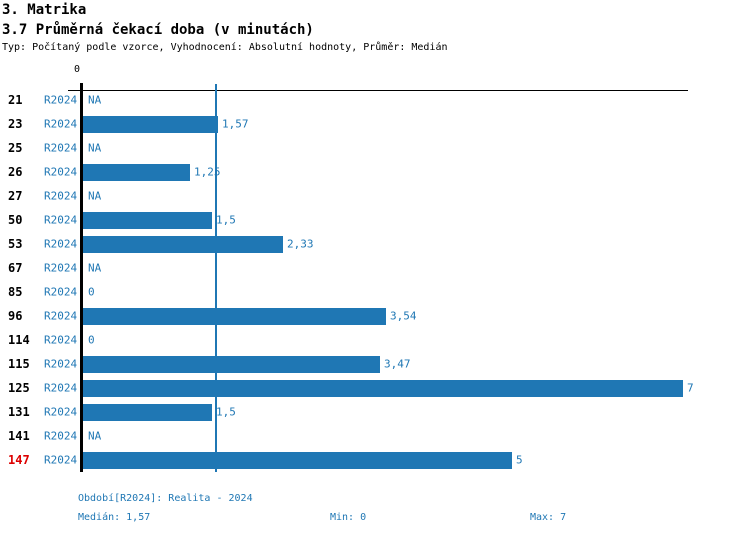 The width and height of the screenshot is (750, 536). Describe the element at coordinates (81, 277) in the screenshot. I see `y-axis-line` at that location.